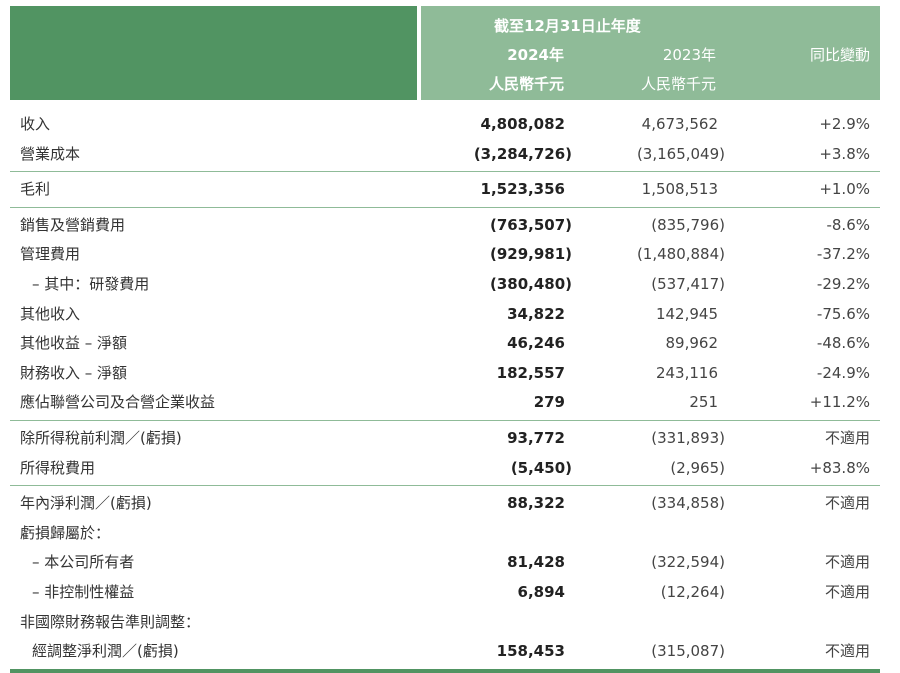 This screenshot has width=900, height=673. What do you see at coordinates (73, 224) in the screenshot?
I see `row-label: 銷售及營銷費用` at bounding box center [73, 224].